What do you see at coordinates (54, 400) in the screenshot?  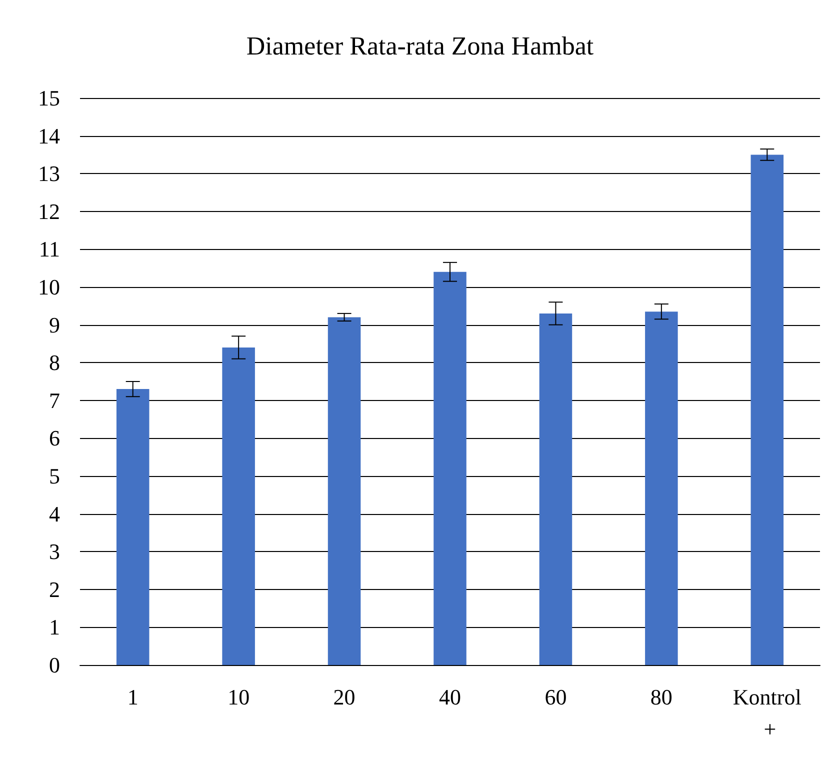 I see `y-tick-label: 7` at bounding box center [54, 400].